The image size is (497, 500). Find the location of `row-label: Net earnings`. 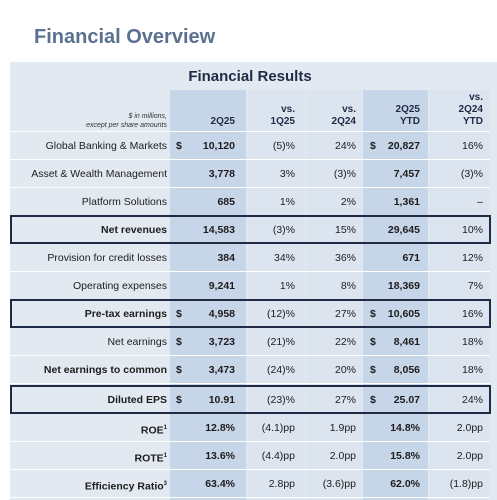

row-label: Net earnings is located at coordinates (88, 342).